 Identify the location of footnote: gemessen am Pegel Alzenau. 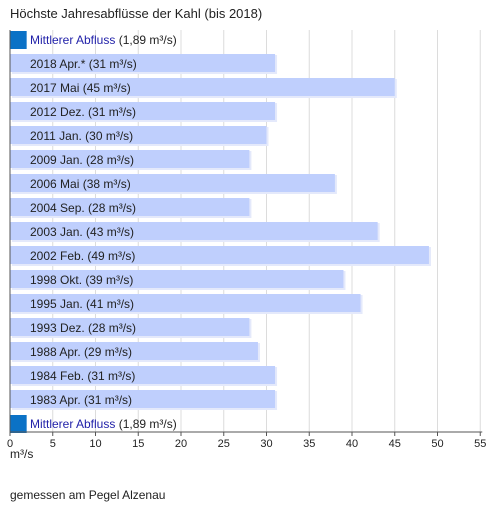
(88, 495).